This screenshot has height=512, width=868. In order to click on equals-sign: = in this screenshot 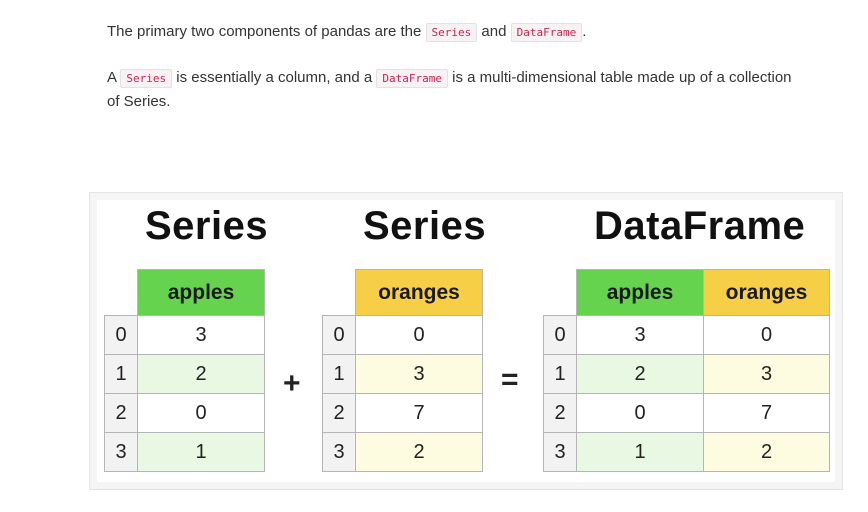, I will do `click(510, 379)`.